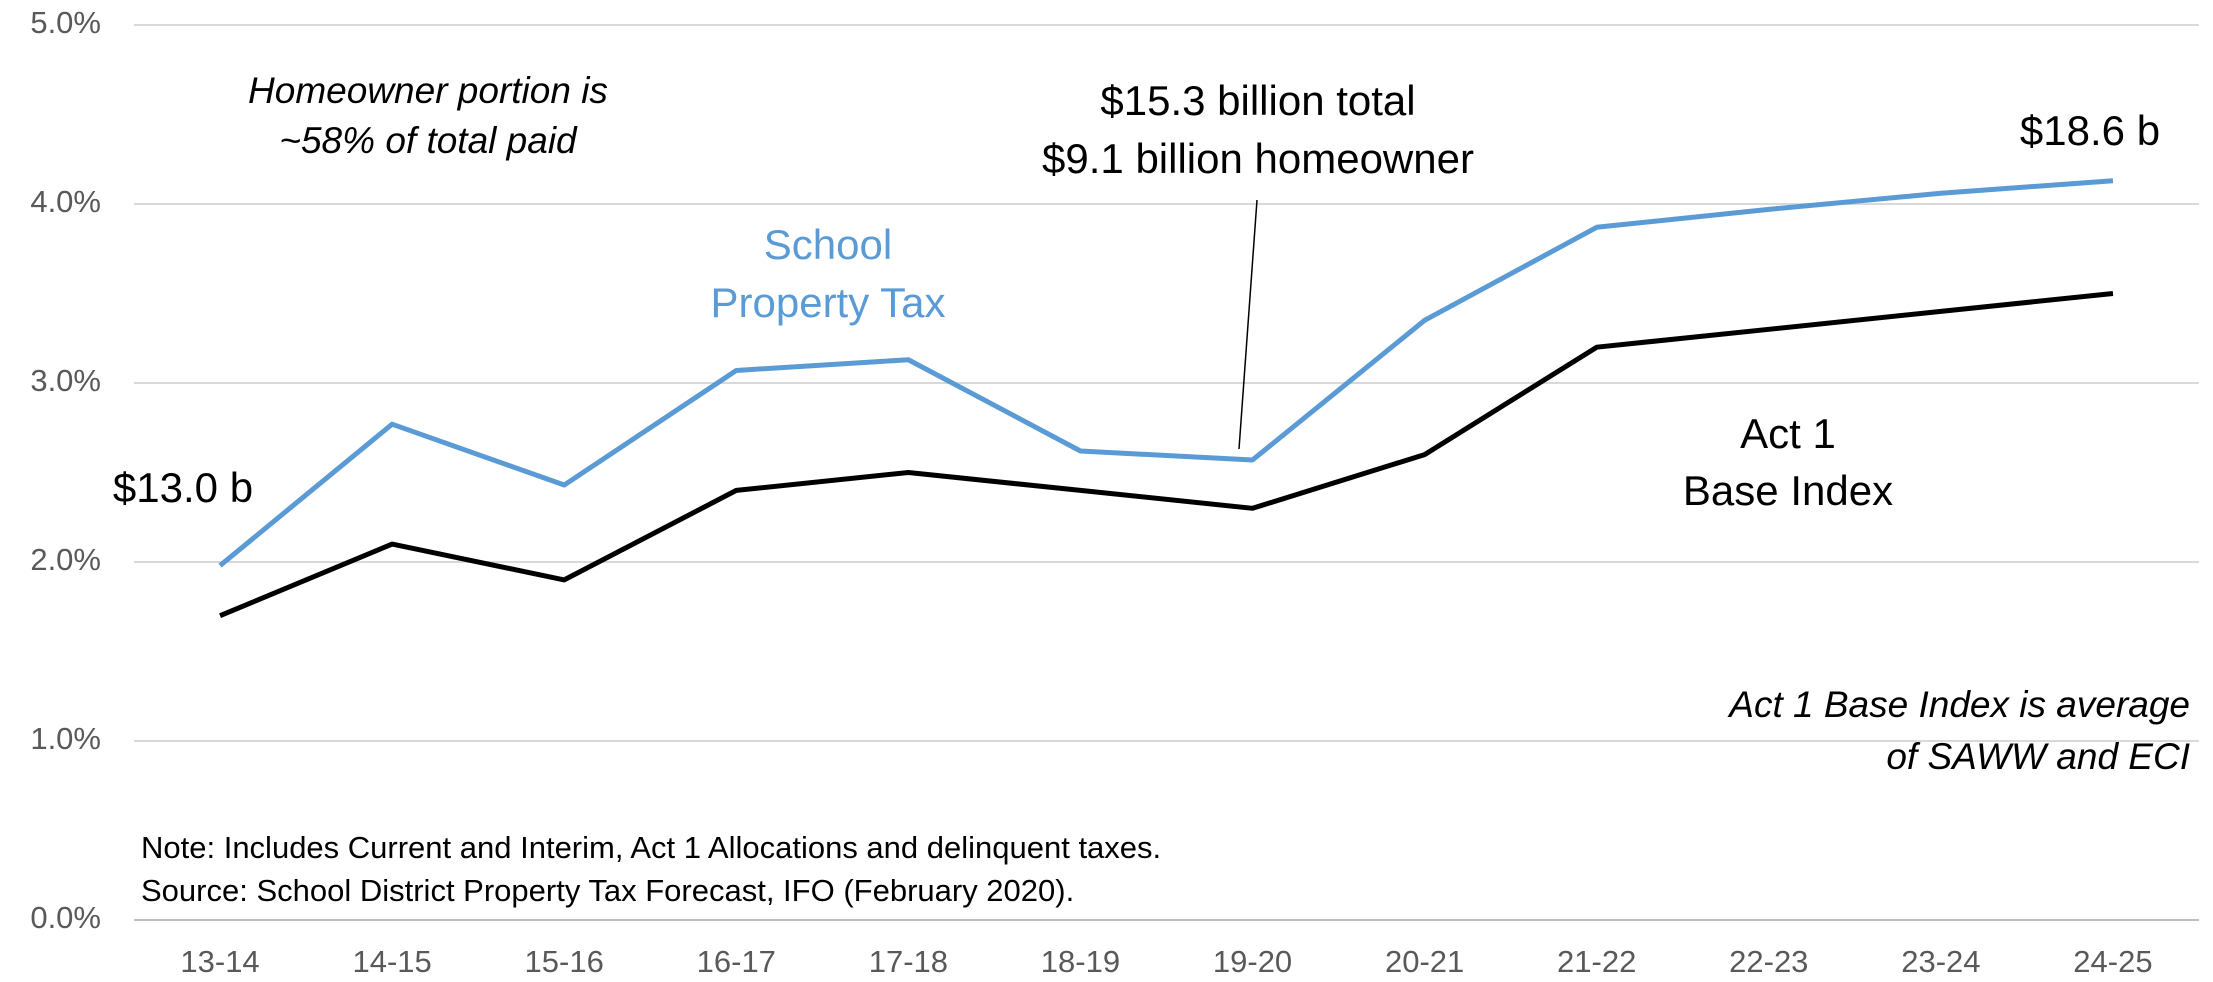 This screenshot has height=982, width=2213. Describe the element at coordinates (1596, 961) in the screenshot. I see `x-tick-label: 21-22` at that location.